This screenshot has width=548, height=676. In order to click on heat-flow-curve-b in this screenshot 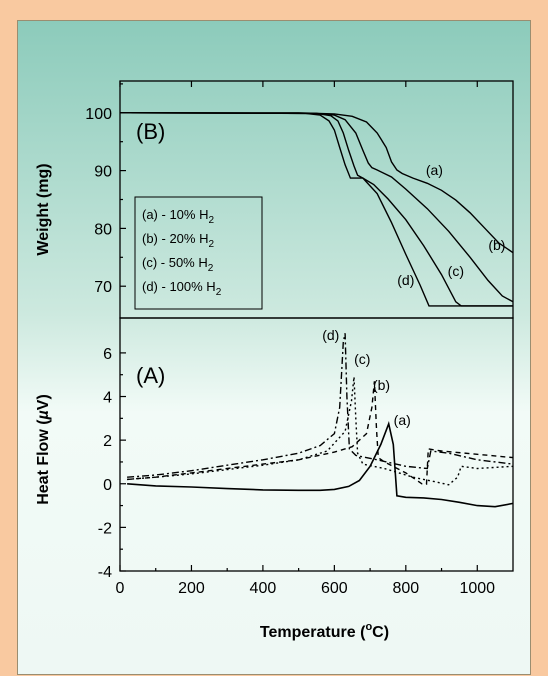, I will do `click(320, 433)`.